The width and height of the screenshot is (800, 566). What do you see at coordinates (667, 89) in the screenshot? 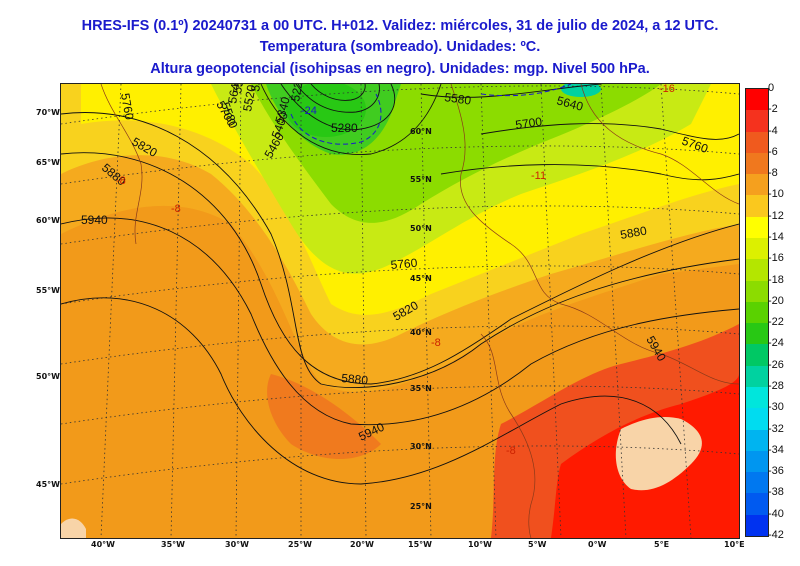
I see `temperature-contour-label: -16` at bounding box center [667, 89].